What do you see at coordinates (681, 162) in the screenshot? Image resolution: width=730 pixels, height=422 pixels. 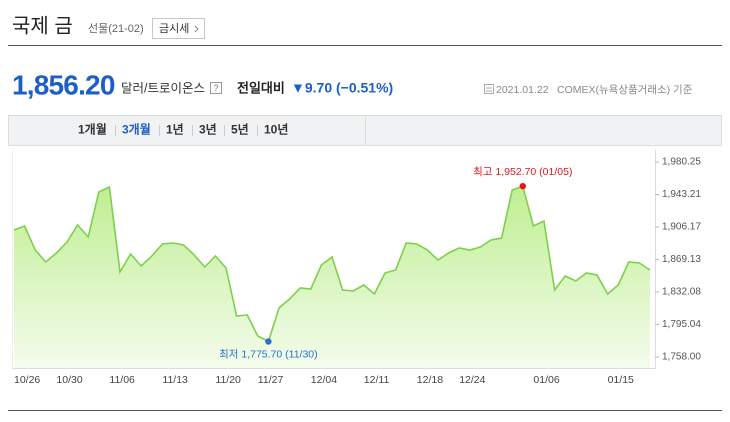 I see `y-tick-label: 1,980.25` at bounding box center [681, 162].